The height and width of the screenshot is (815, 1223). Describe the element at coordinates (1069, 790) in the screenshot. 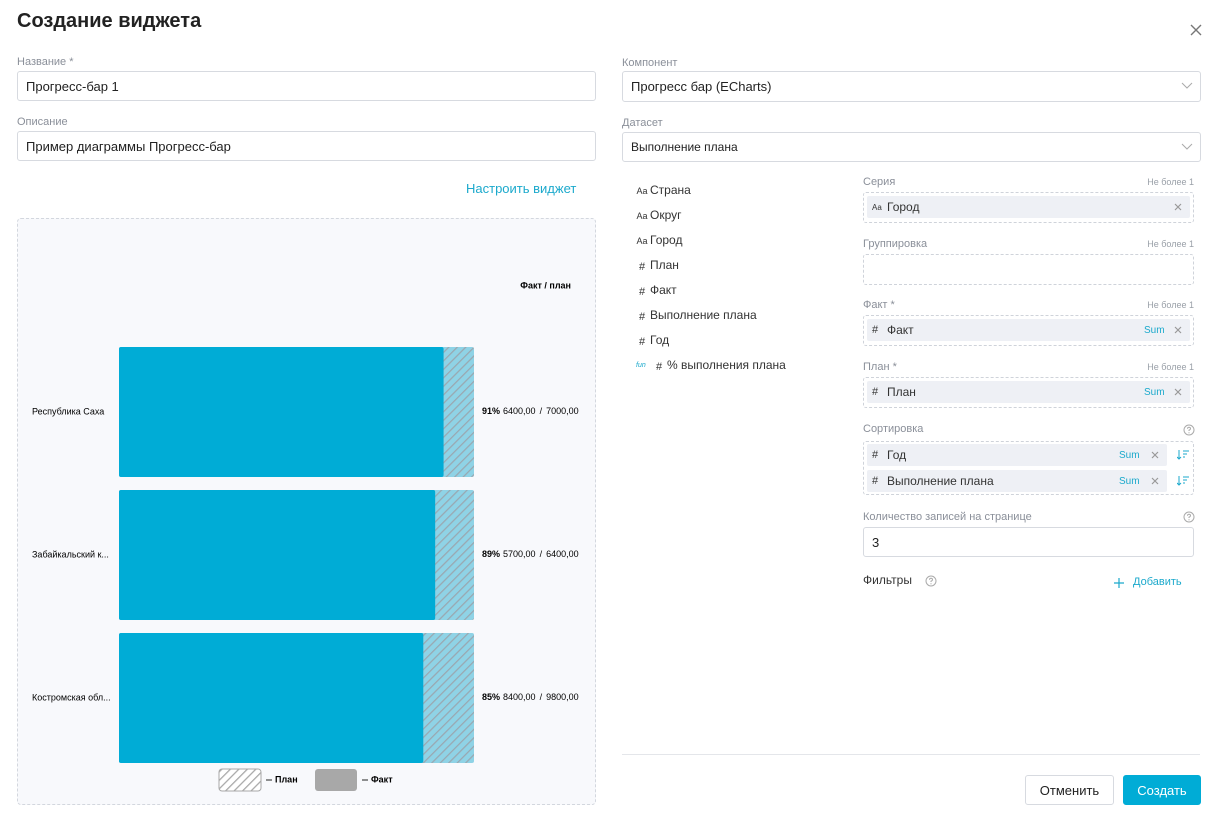

I see `cancel-button: Отменить` at that location.